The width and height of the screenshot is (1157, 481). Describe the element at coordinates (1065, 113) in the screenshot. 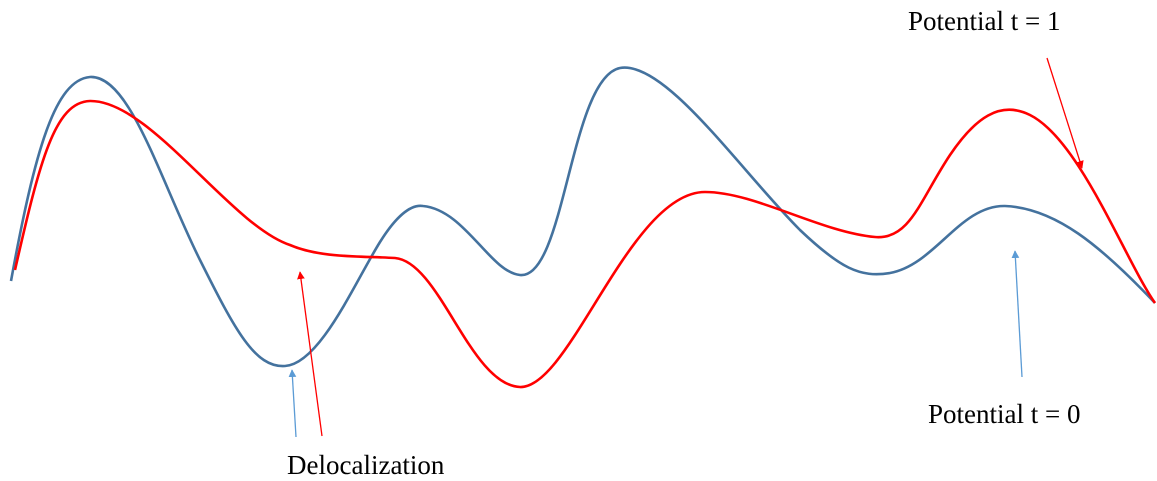

I see `potential-t1-arrow` at that location.